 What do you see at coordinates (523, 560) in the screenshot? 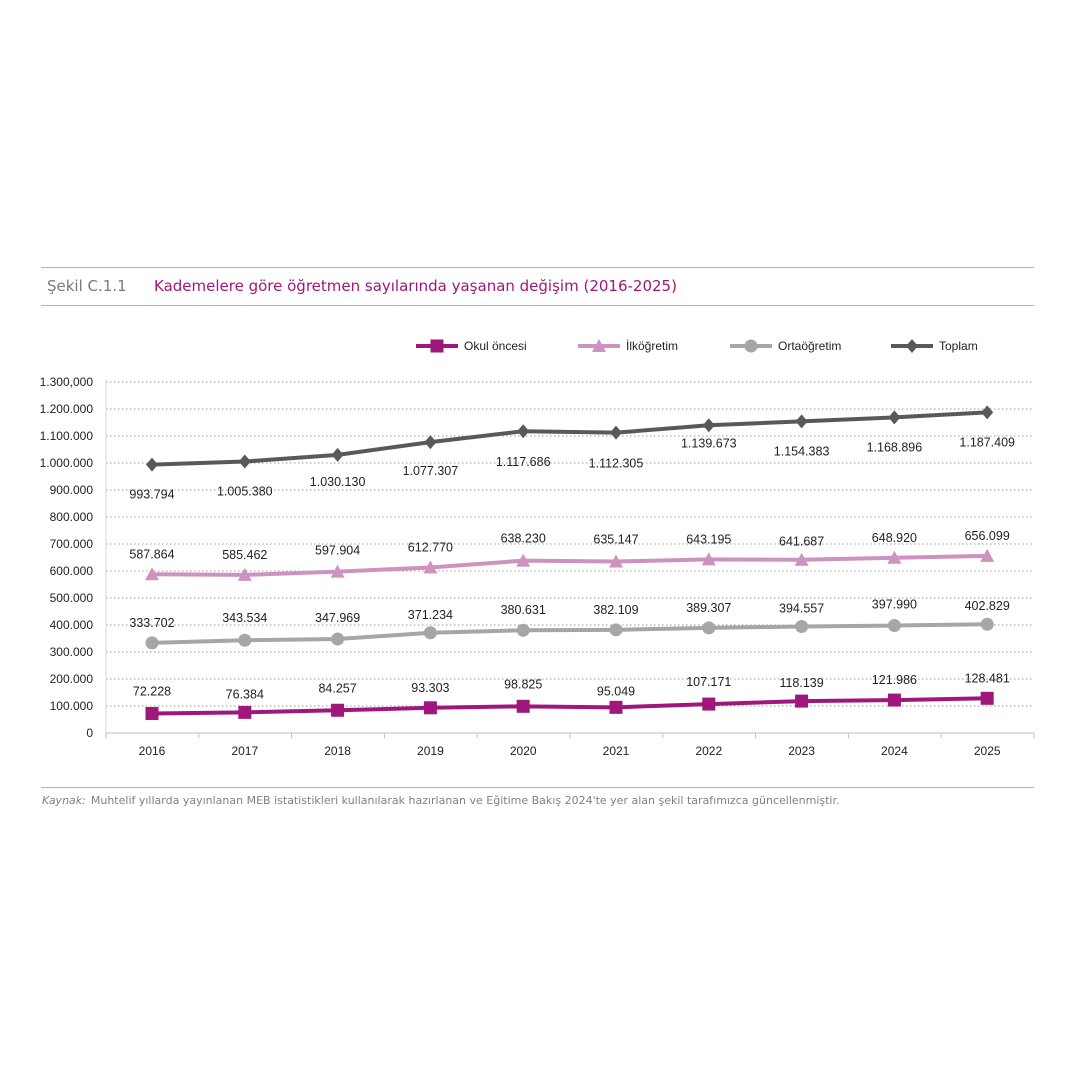
I see `series-1-point-2020` at bounding box center [523, 560].